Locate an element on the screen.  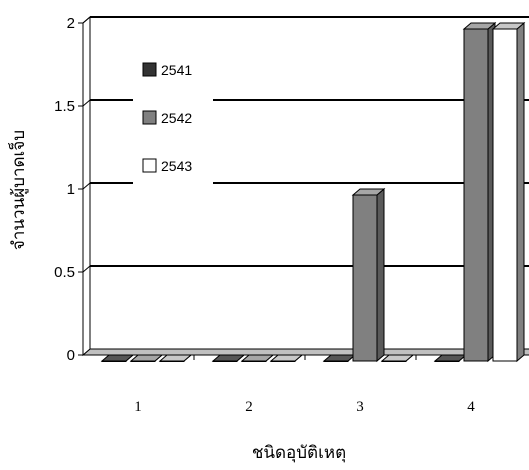
y-tick-label: 1 is located at coordinates (71, 189).